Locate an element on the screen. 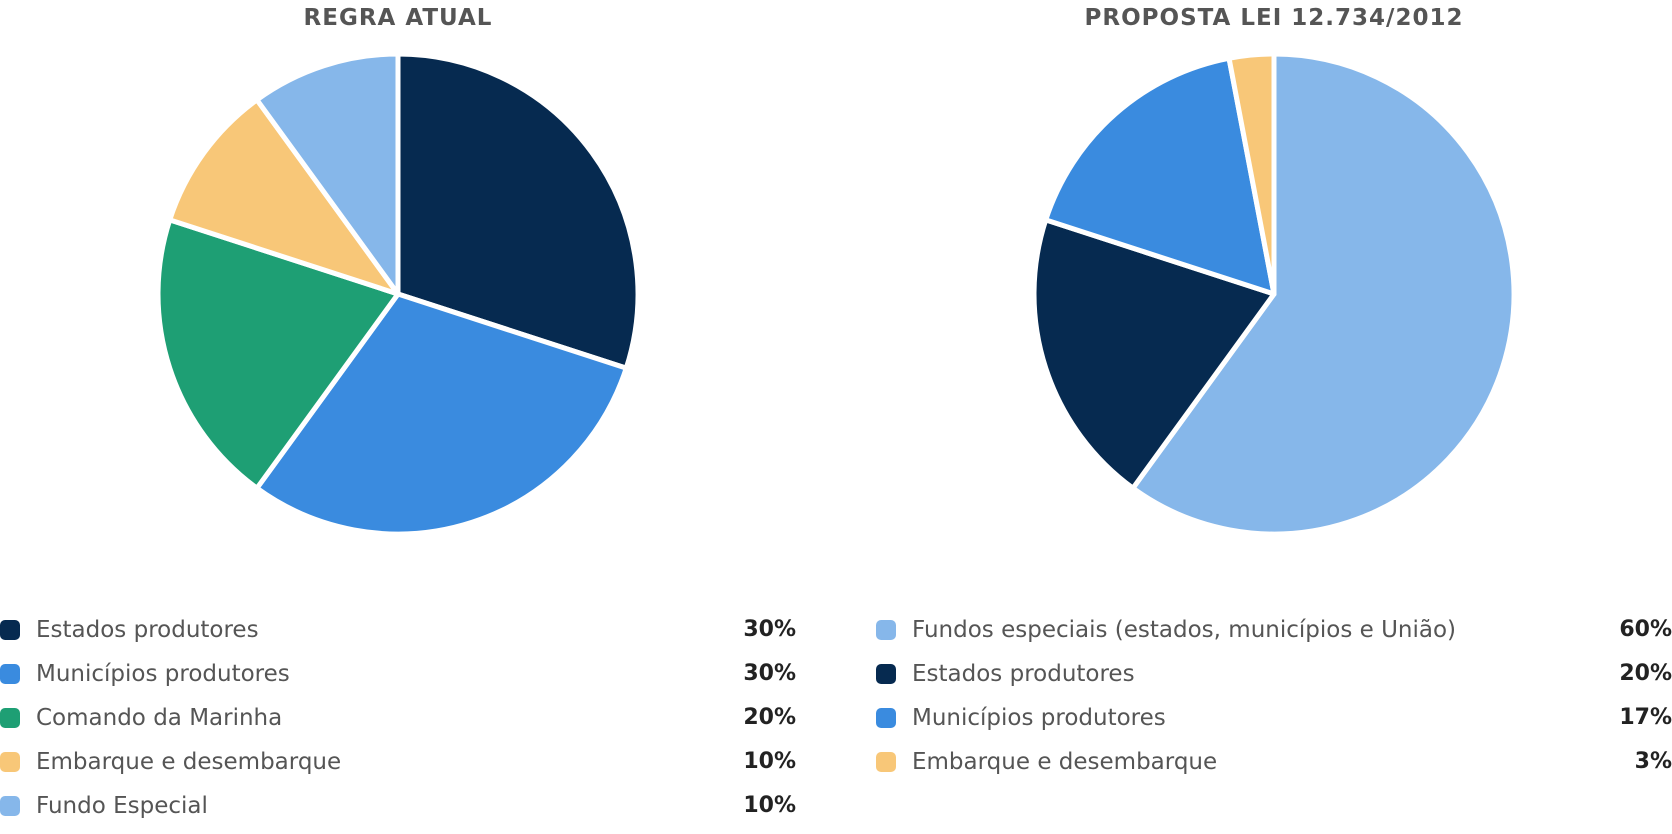  legend-item: Municípios produtores 17% is located at coordinates (1274, 724).